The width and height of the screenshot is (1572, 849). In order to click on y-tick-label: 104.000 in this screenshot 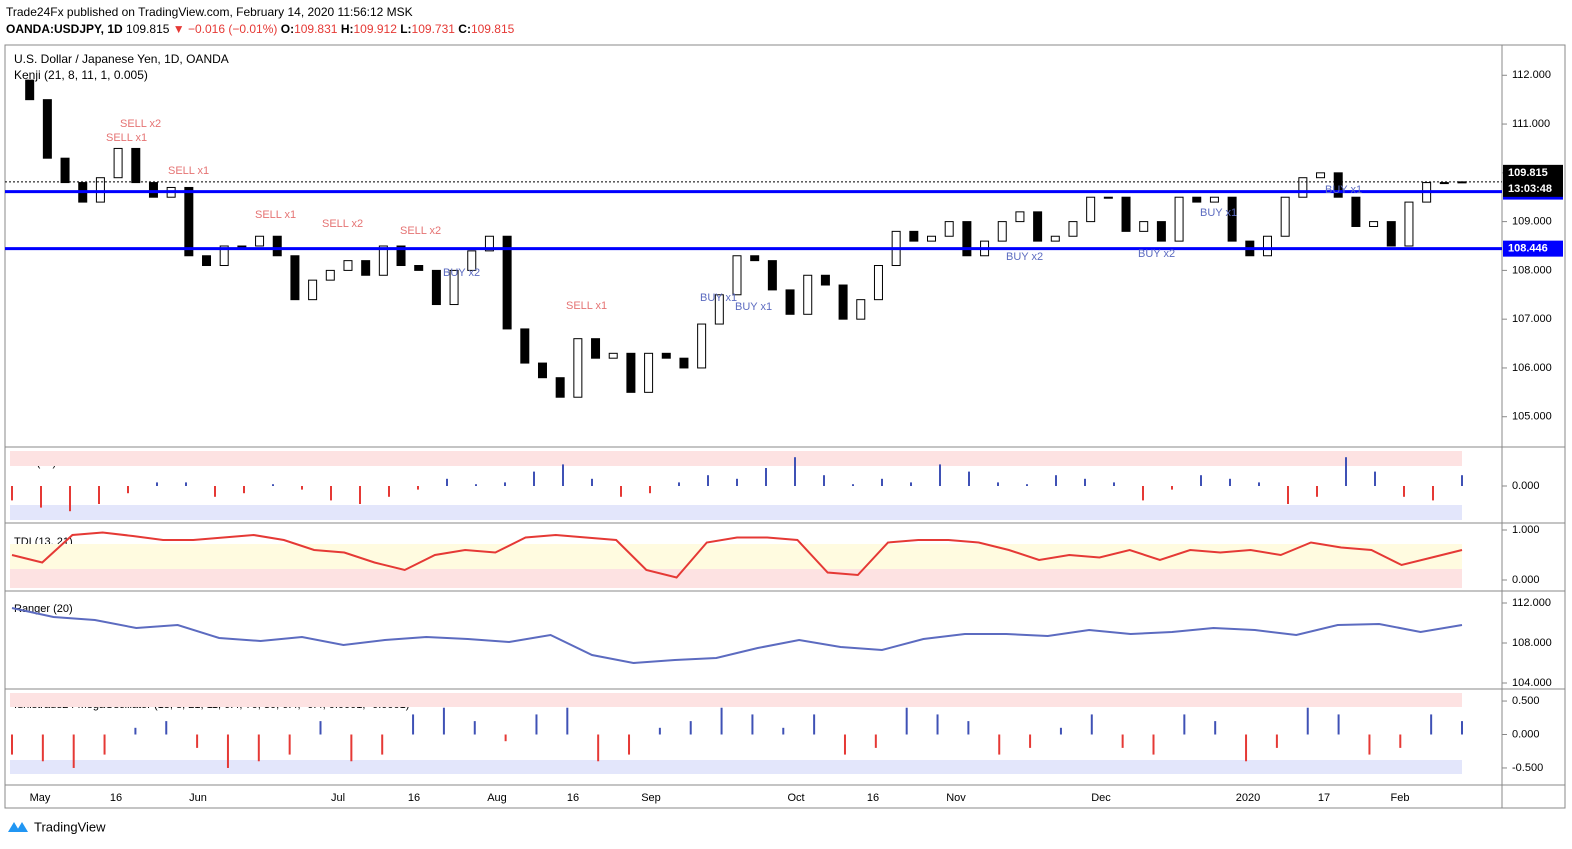, I will do `click(1532, 683)`.